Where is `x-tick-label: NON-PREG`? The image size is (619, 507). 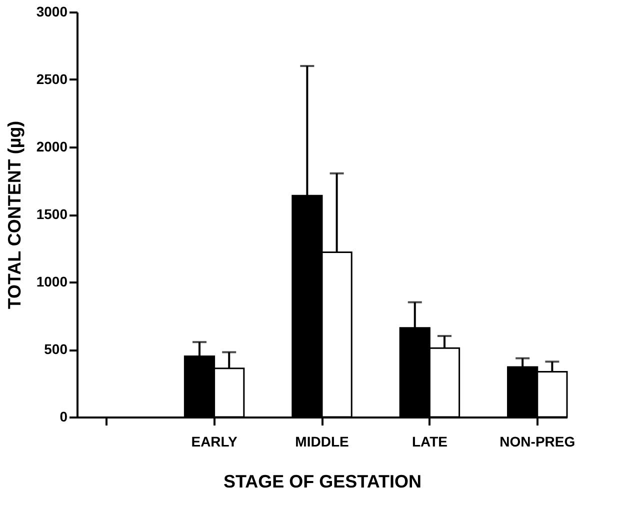 x-tick-label: NON-PREG is located at coordinates (538, 442).